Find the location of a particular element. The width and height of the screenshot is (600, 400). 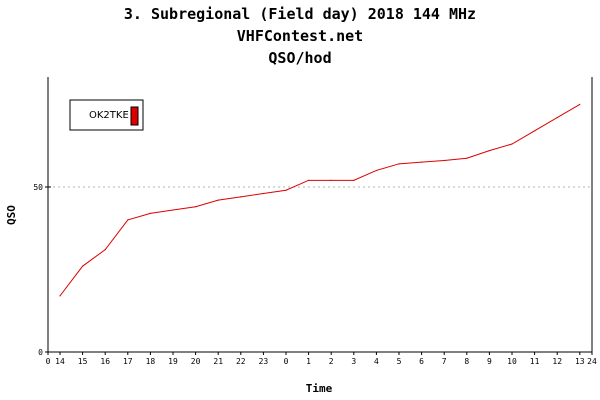

legend: OK2TKE is located at coordinates (106, 115).